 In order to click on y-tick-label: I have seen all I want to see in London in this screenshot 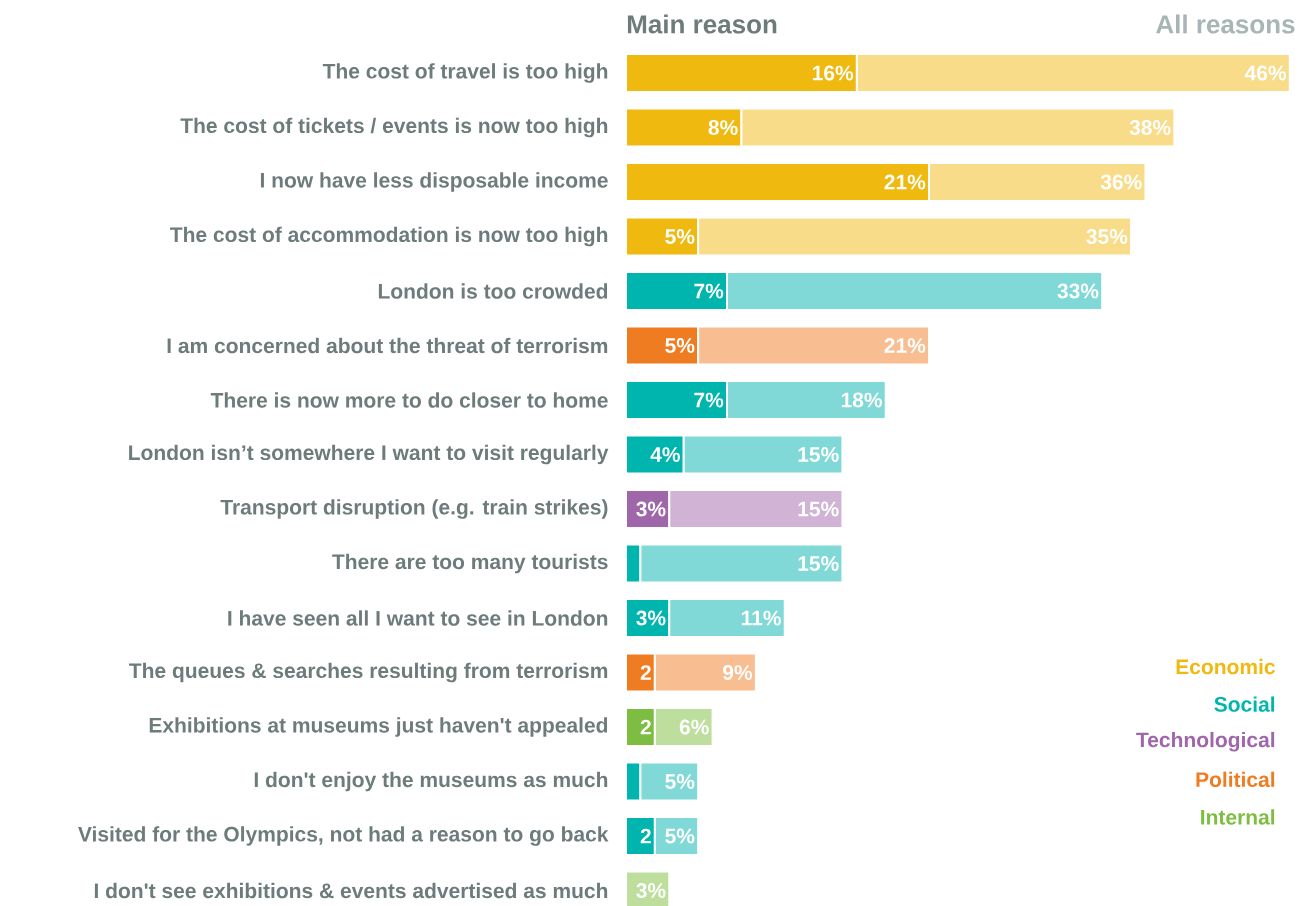, I will do `click(418, 618)`.